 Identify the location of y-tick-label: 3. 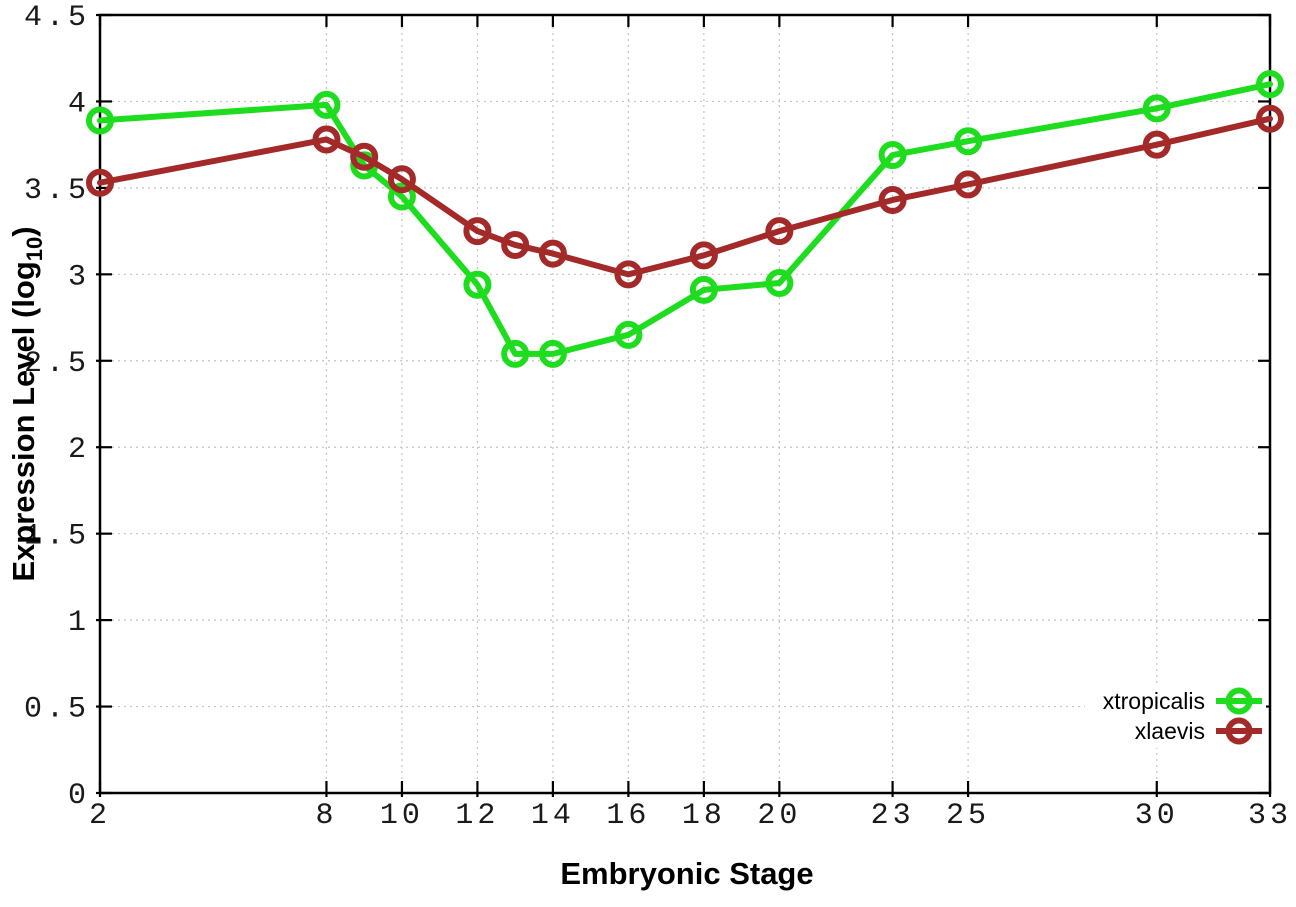
(79, 277).